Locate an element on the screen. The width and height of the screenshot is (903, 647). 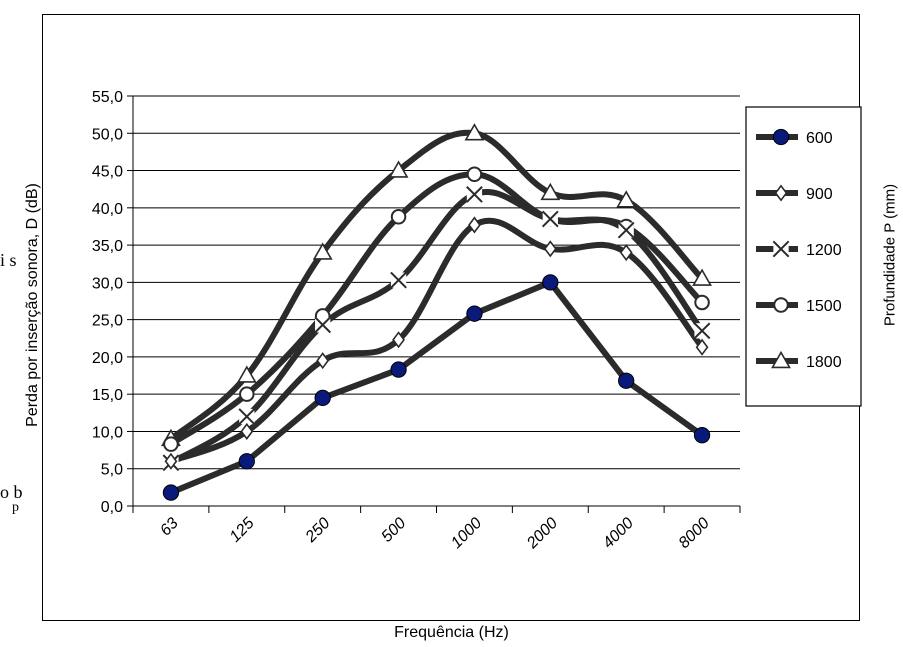
y-tick-label: 25,0 is located at coordinates (107, 321).